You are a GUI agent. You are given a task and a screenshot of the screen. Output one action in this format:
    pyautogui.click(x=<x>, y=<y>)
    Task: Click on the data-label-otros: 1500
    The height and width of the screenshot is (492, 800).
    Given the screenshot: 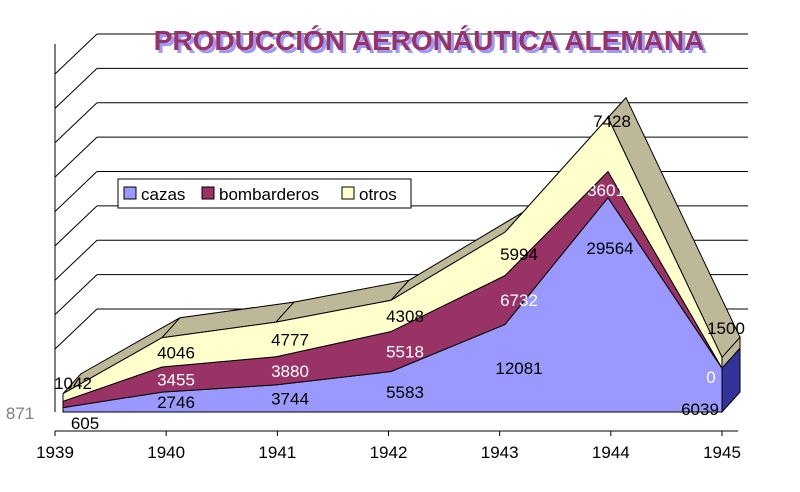 What is the action you would take?
    pyautogui.click(x=726, y=328)
    